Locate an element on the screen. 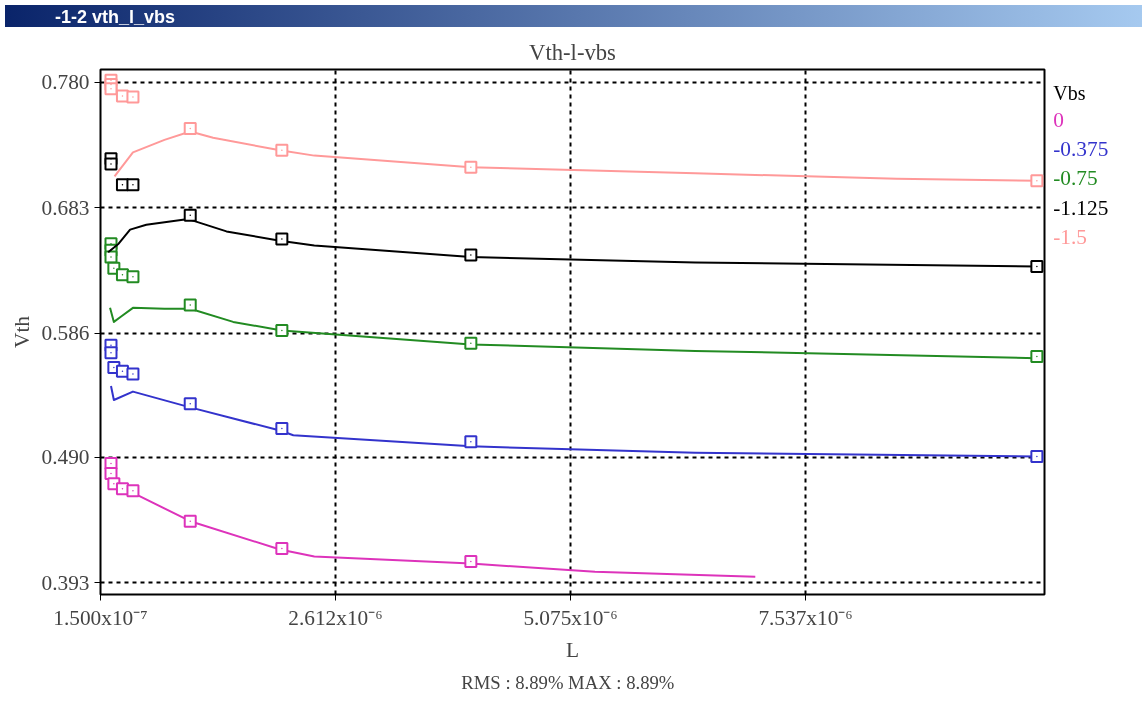  x-tick-label: 1.500x10⁻⁷ is located at coordinates (100, 617).